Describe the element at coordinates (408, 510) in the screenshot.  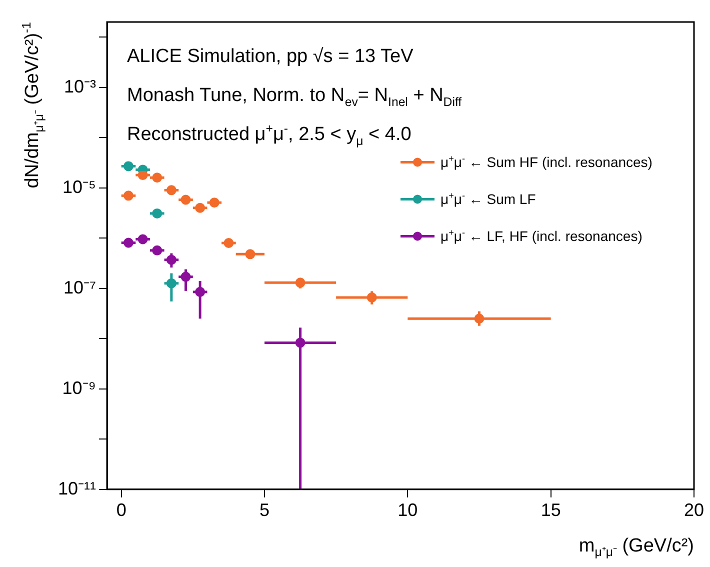
I see `x-tick-label: 10` at that location.